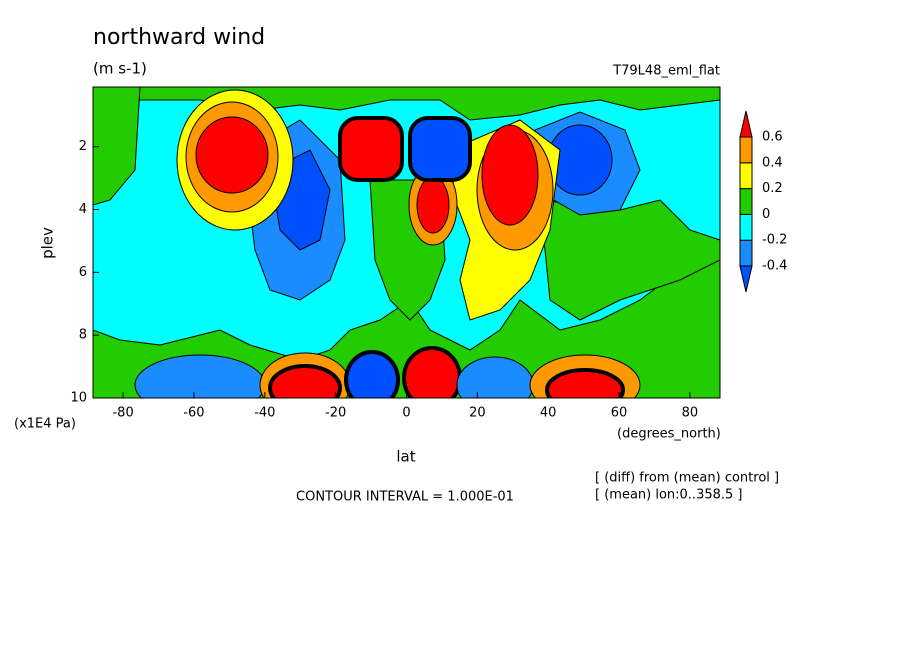 This screenshot has width=904, height=654. I want to click on x-units: (degrees_north), so click(669, 434).